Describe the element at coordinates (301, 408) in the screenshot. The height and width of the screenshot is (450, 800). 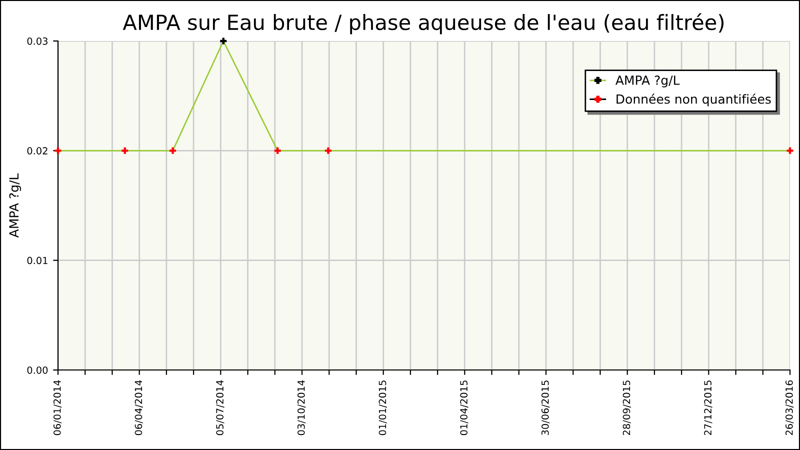
I see `x-tick-label: 03/10/2014` at that location.